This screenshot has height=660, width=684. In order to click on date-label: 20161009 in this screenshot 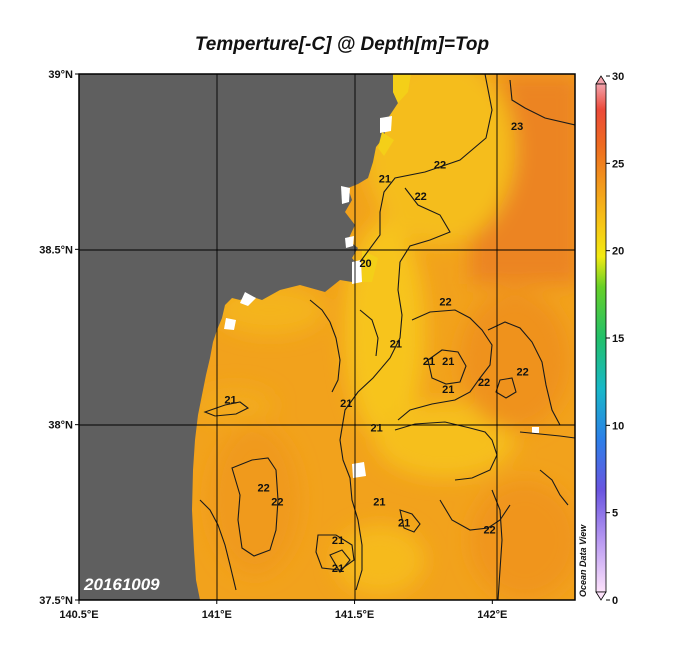, I will do `click(121, 584)`.